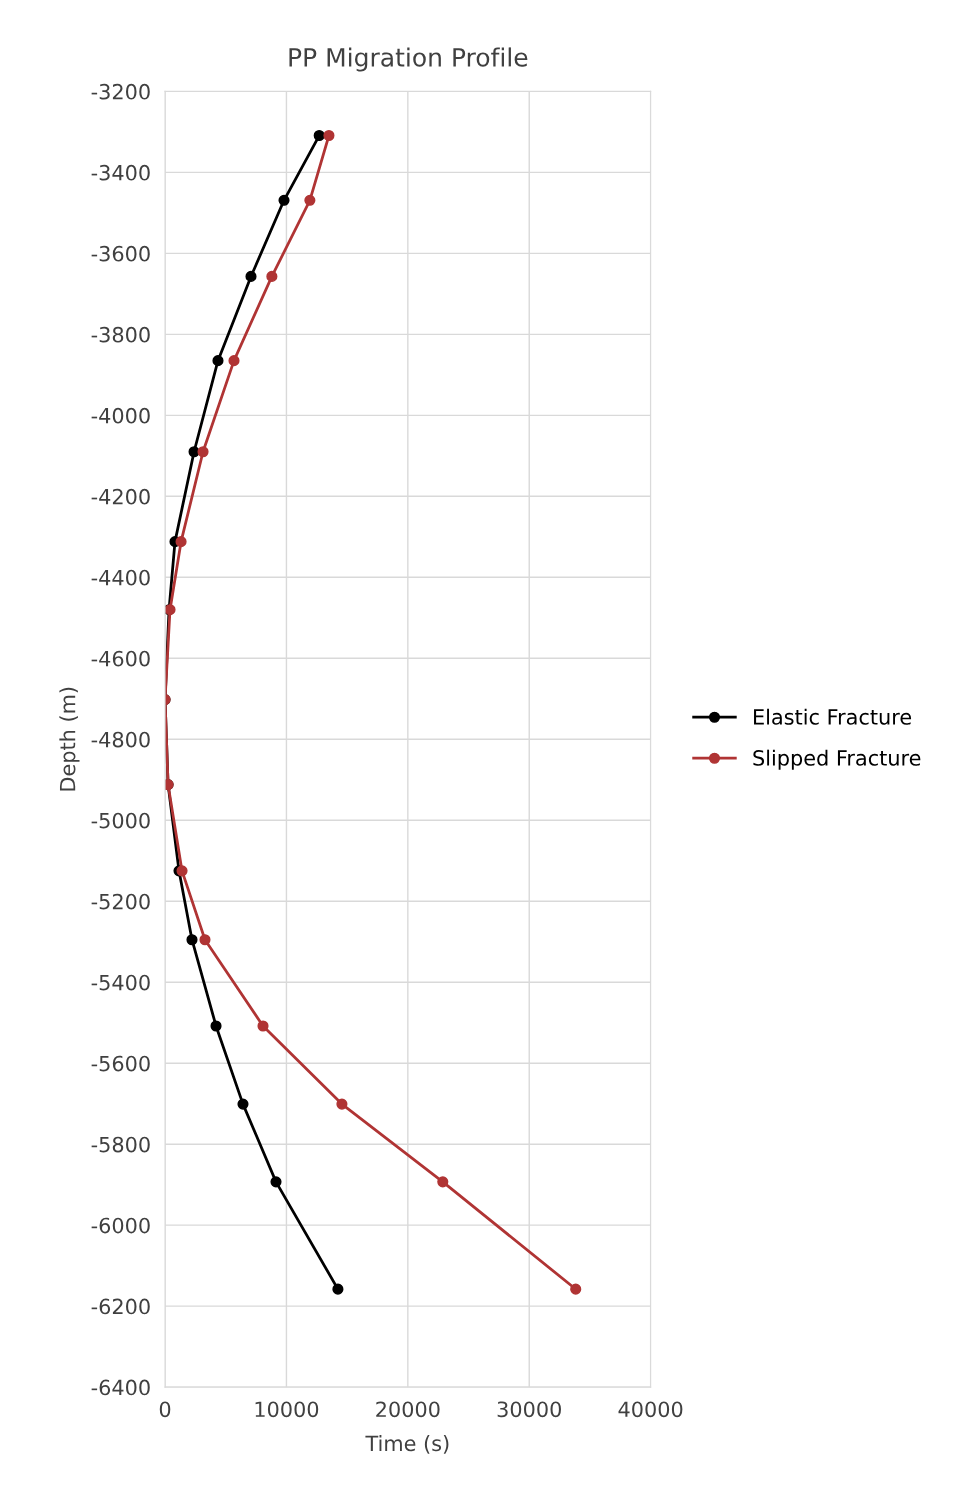  What do you see at coordinates (120, 1387) in the screenshot?
I see `y-tick-label: -6400` at bounding box center [120, 1387].